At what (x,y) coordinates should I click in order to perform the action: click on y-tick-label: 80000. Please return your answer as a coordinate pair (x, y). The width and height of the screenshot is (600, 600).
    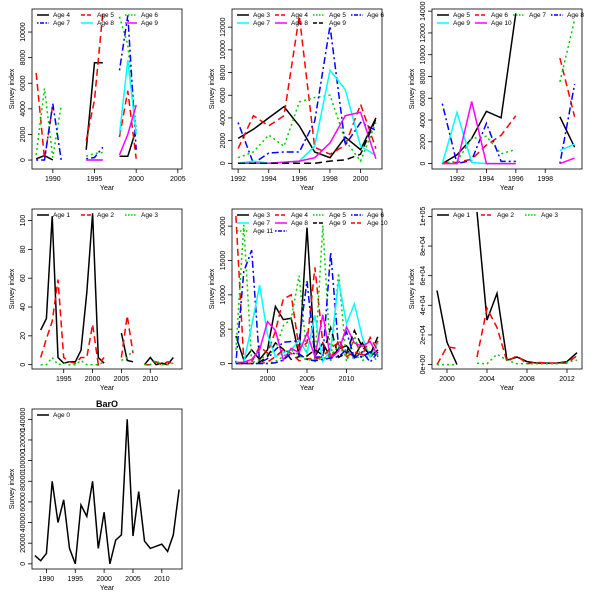
    Looking at the image, I should click on (23, 481).